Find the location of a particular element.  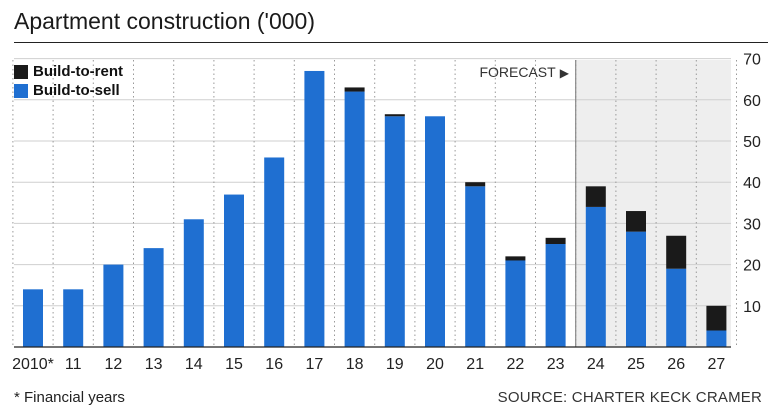

x-tick-label: 24 is located at coordinates (596, 364).